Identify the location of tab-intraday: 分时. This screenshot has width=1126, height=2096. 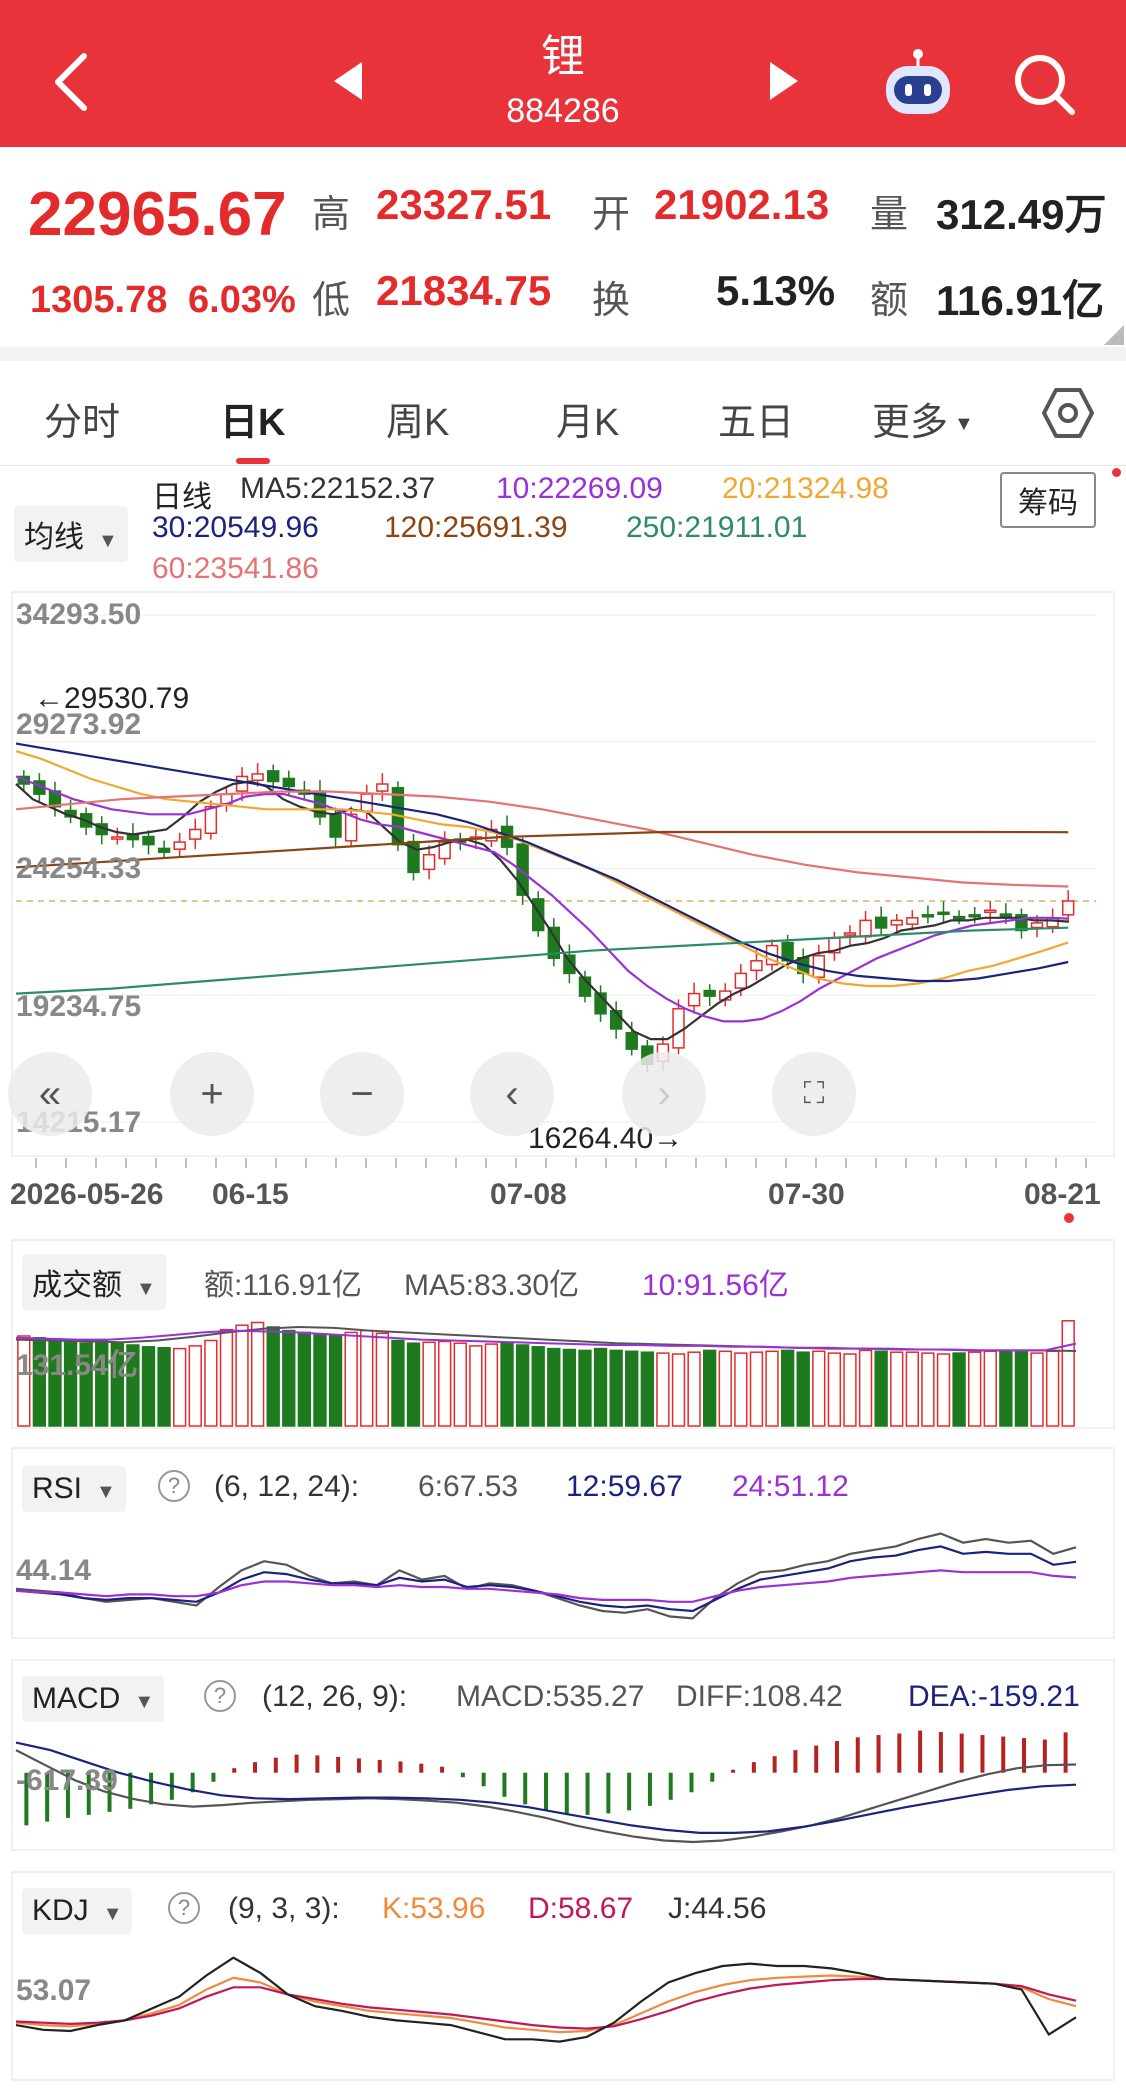
(82, 423).